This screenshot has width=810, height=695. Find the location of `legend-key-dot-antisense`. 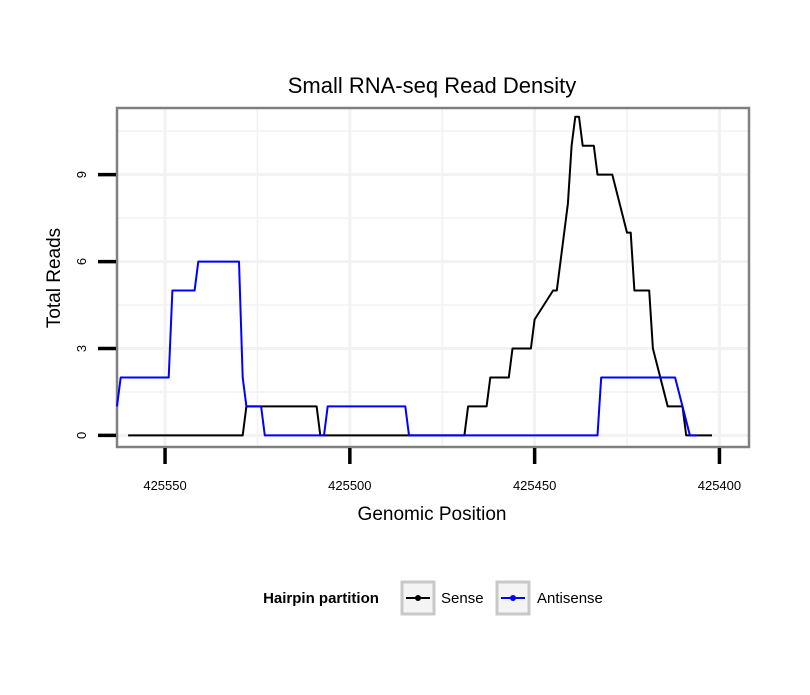

legend-key-dot-antisense is located at coordinates (513, 598).